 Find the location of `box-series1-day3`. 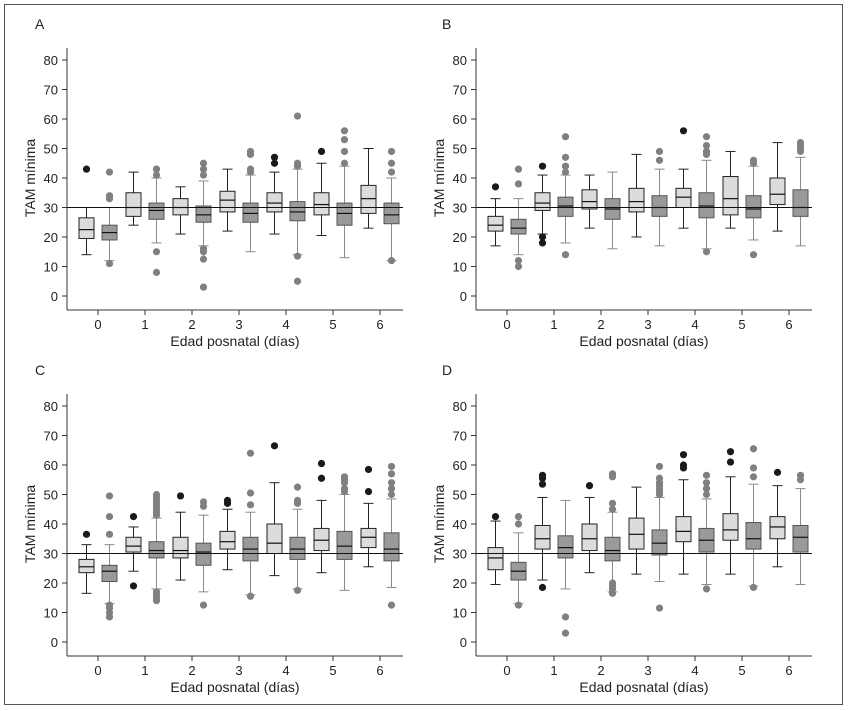

box-series1-day3 is located at coordinates (636, 530).